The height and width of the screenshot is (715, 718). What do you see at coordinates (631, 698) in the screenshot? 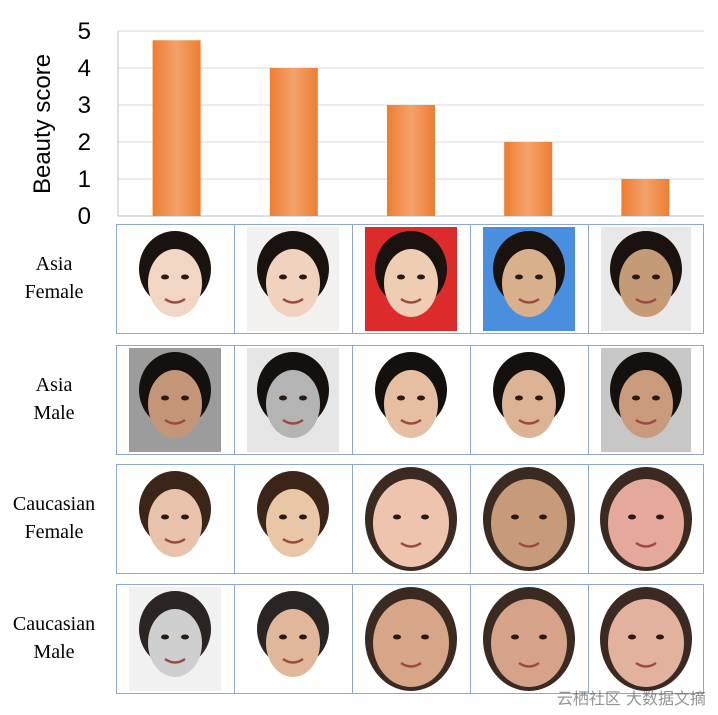
I see `watermark: 云栖社区 大数据文摘` at bounding box center [631, 698].